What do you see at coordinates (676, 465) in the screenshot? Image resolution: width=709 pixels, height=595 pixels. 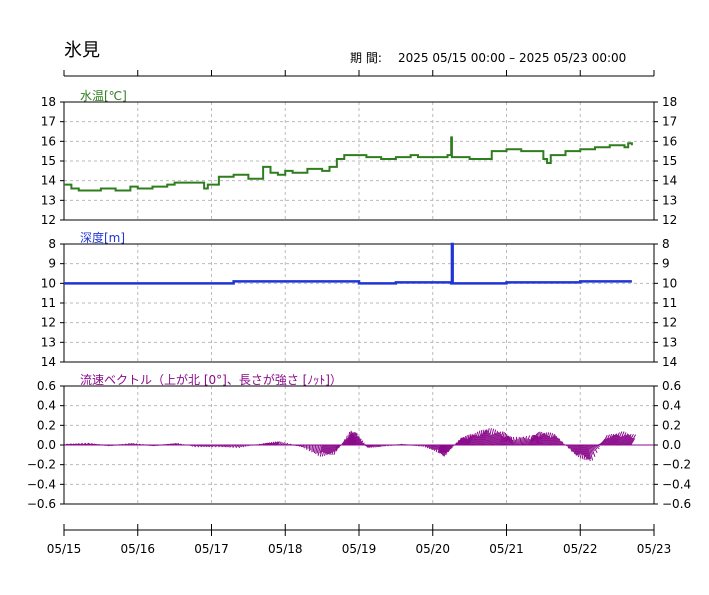 I see `y-tick-label-right: −0.2` at bounding box center [676, 465].